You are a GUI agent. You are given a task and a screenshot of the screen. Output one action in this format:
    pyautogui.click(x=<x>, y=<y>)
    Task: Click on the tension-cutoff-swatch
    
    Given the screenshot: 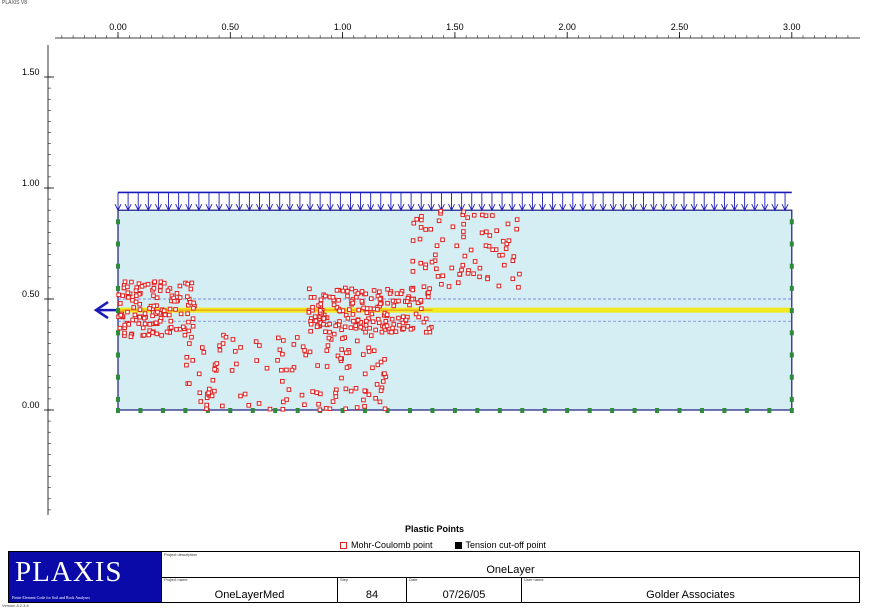 What is the action you would take?
    pyautogui.click(x=458, y=545)
    